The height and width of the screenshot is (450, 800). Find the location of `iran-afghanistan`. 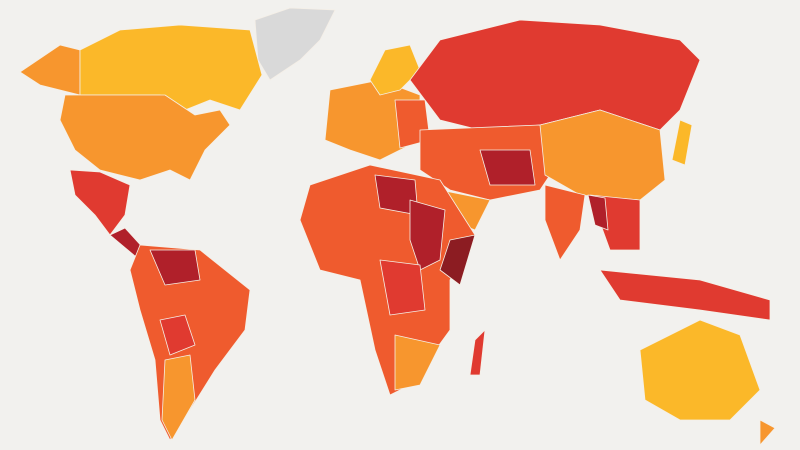

iran-afghanistan is located at coordinates (507, 167).